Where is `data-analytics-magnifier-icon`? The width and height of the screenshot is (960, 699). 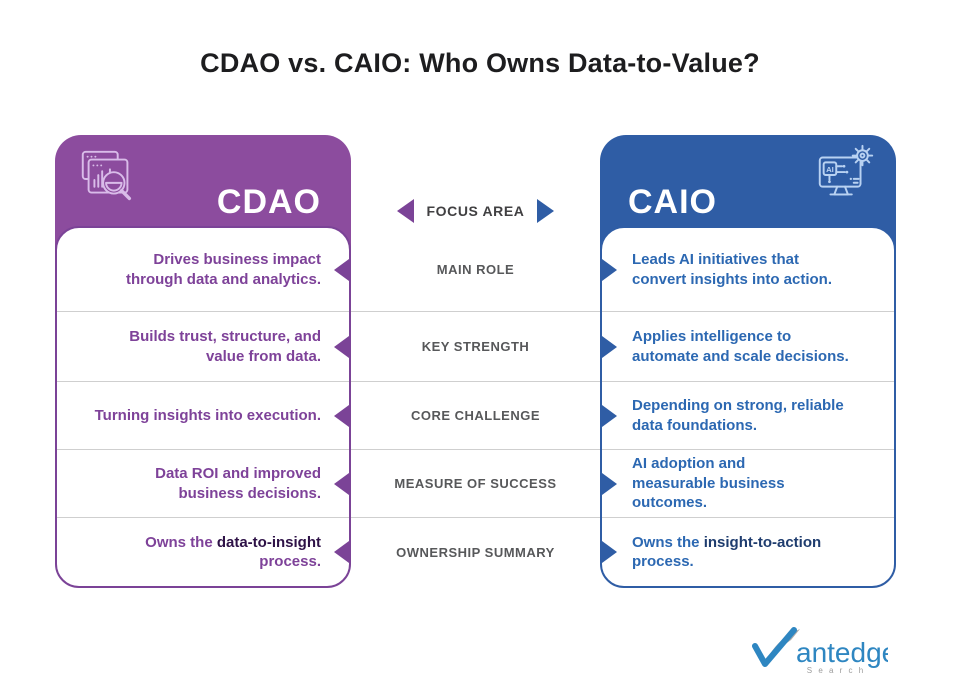
data-analytics-magnifier-icon is located at coordinates (108, 179).